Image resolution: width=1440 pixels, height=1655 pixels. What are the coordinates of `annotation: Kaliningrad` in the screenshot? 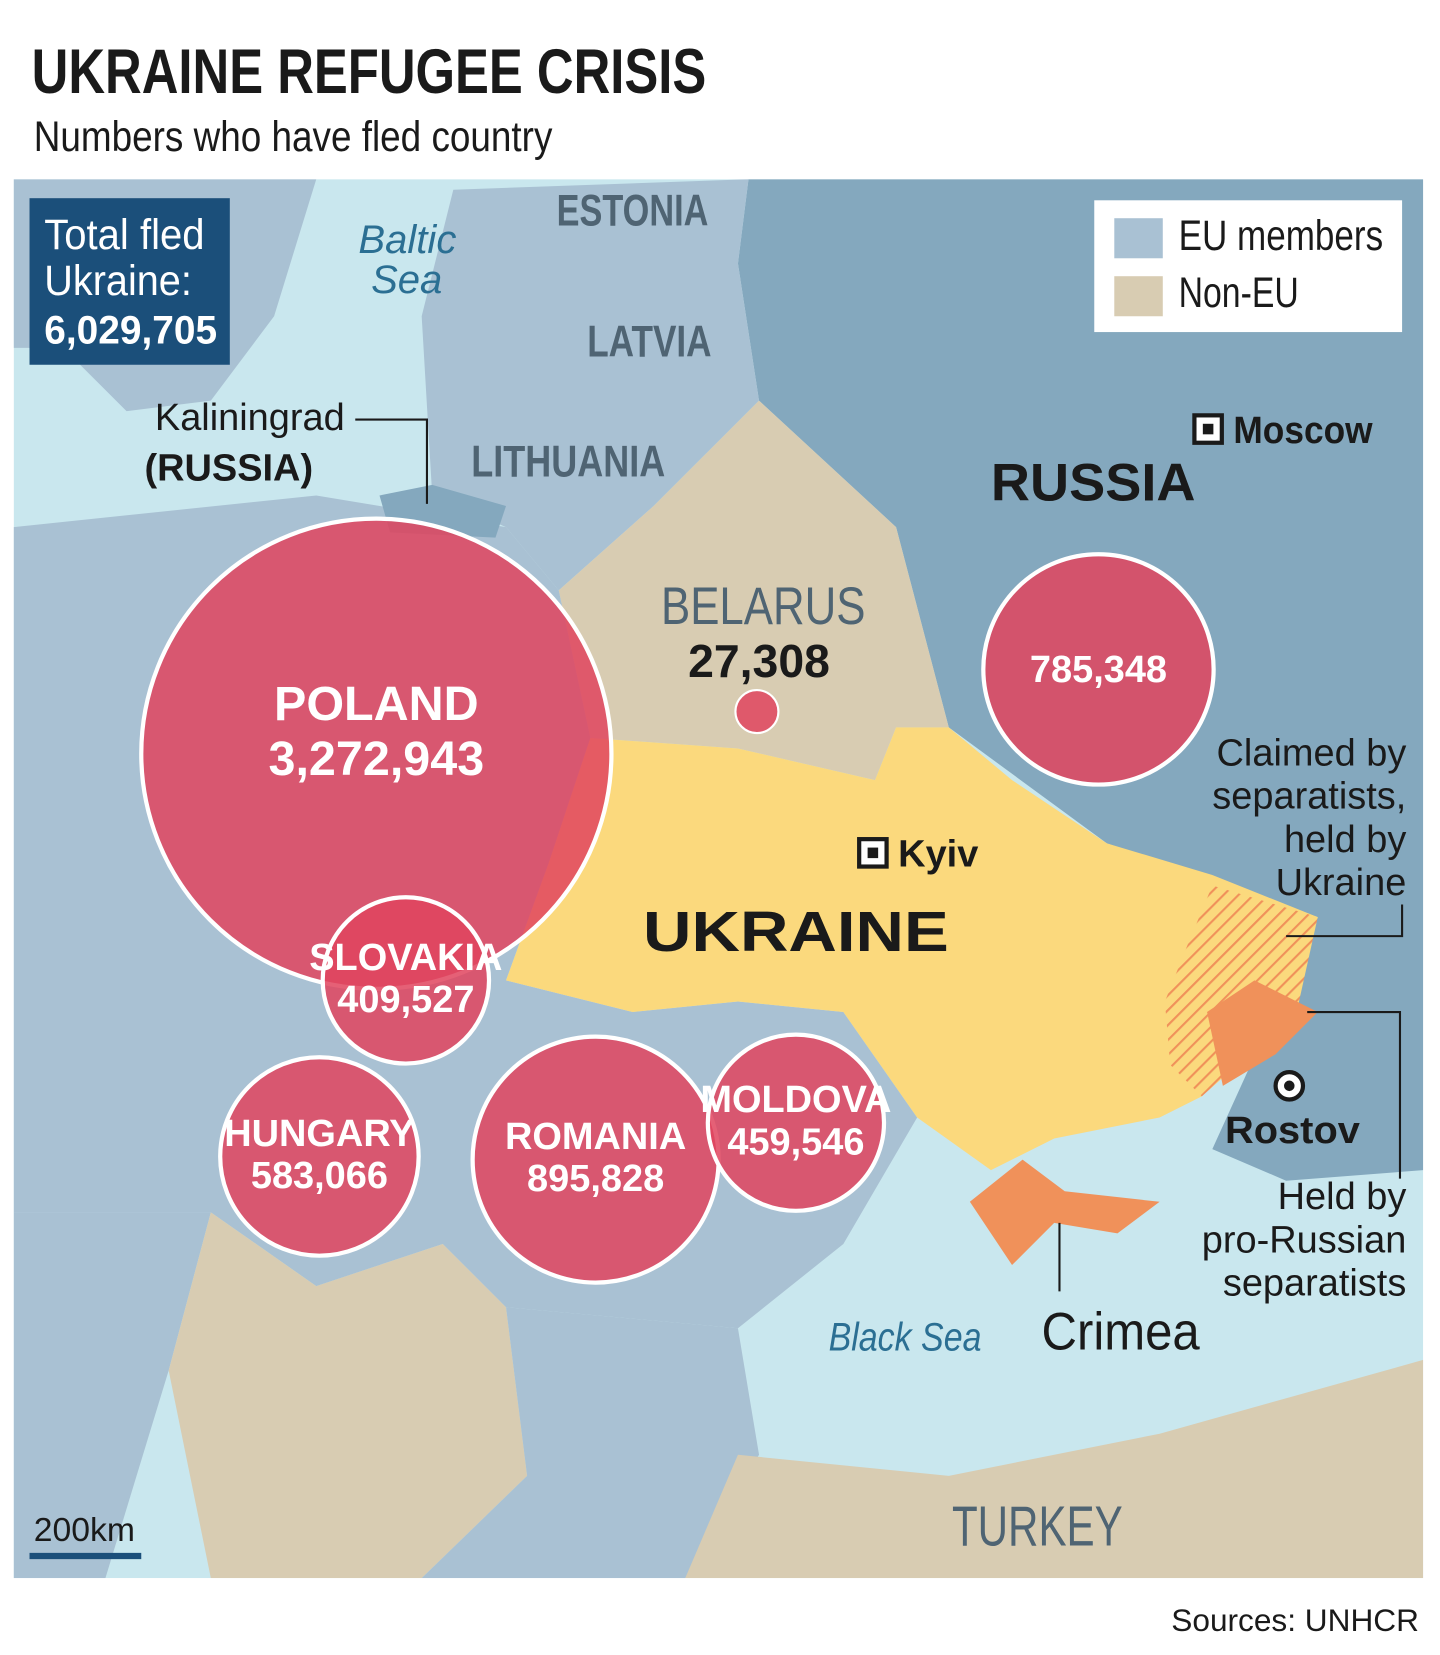 It's located at (250, 418).